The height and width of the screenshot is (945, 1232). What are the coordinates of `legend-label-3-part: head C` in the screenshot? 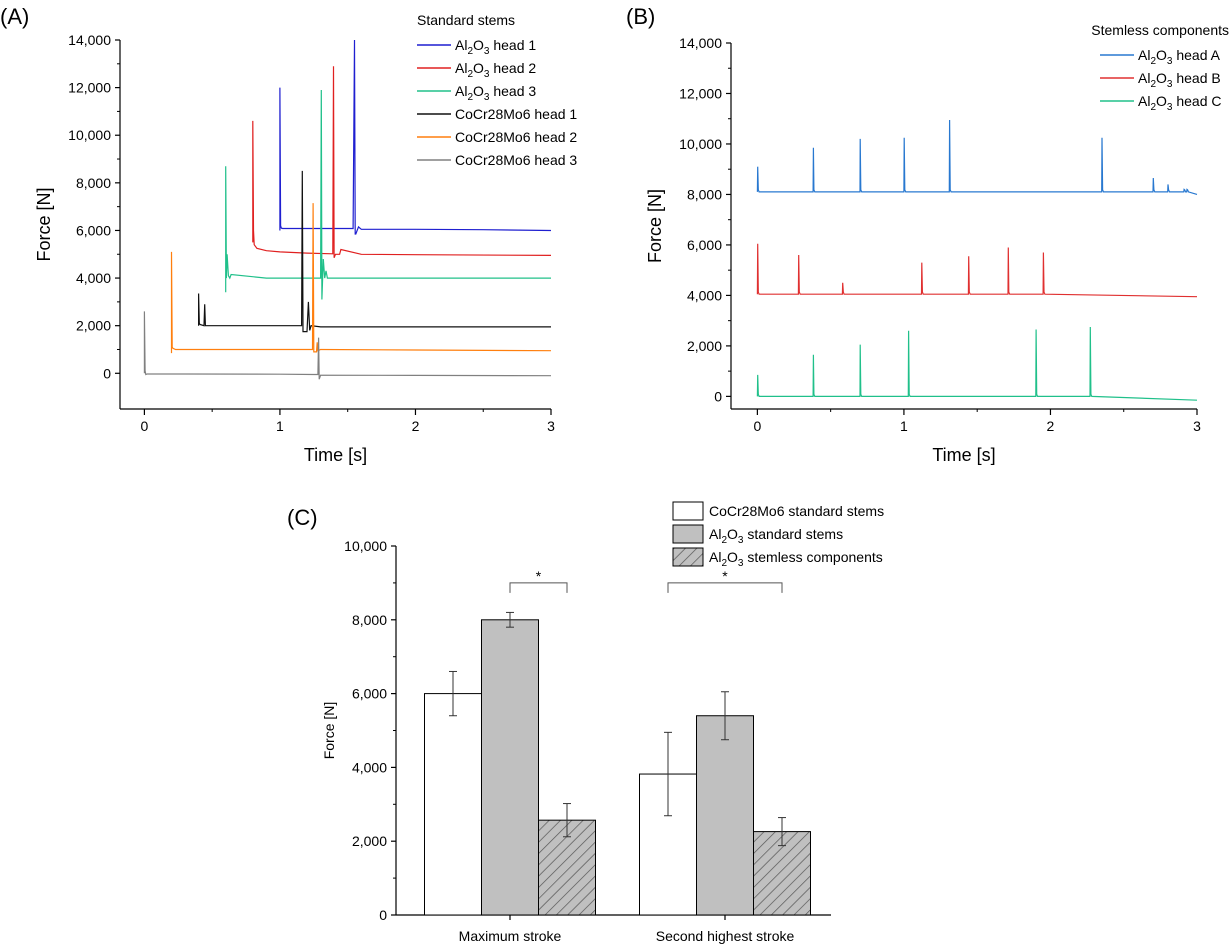 It's located at (1196, 101).